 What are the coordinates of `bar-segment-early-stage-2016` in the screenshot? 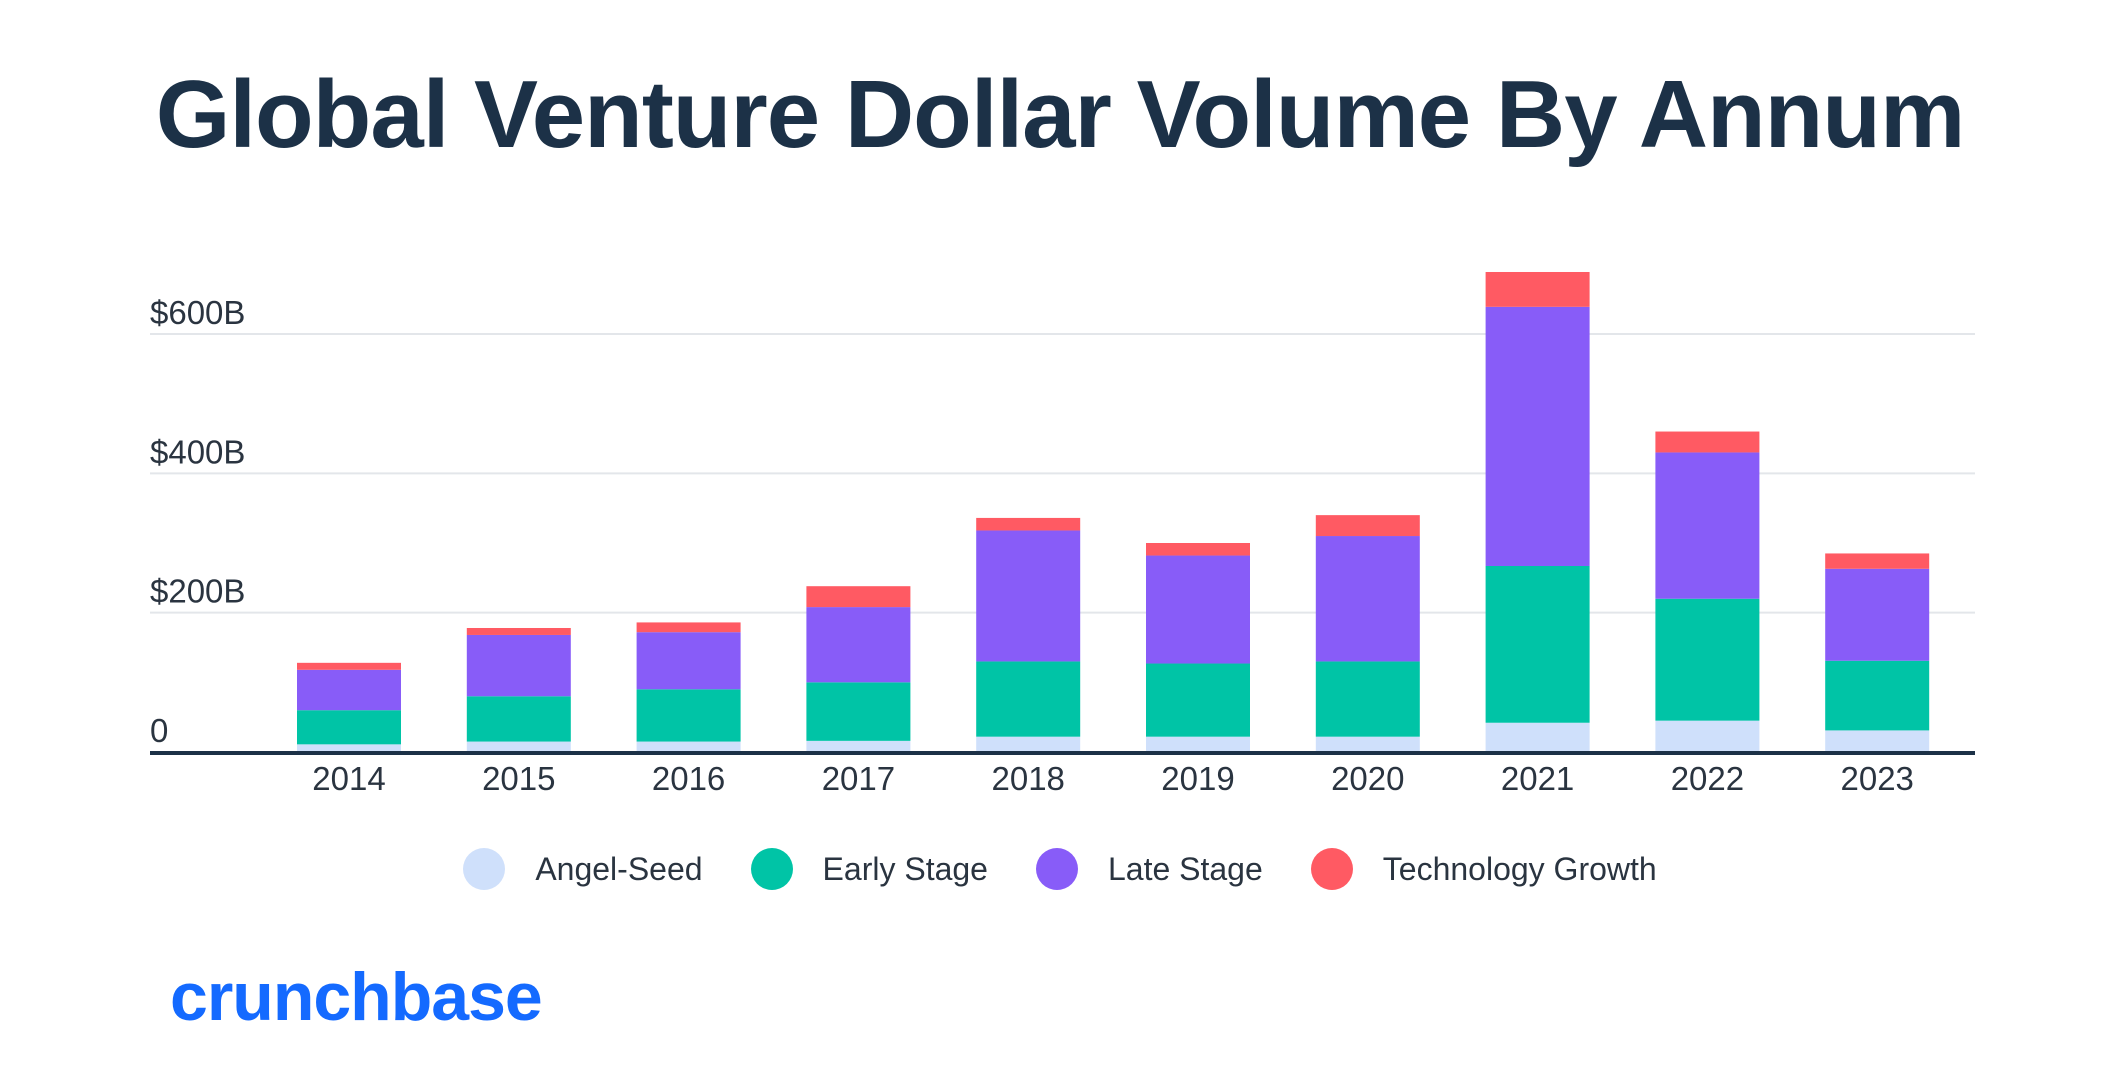 It's located at (688, 715).